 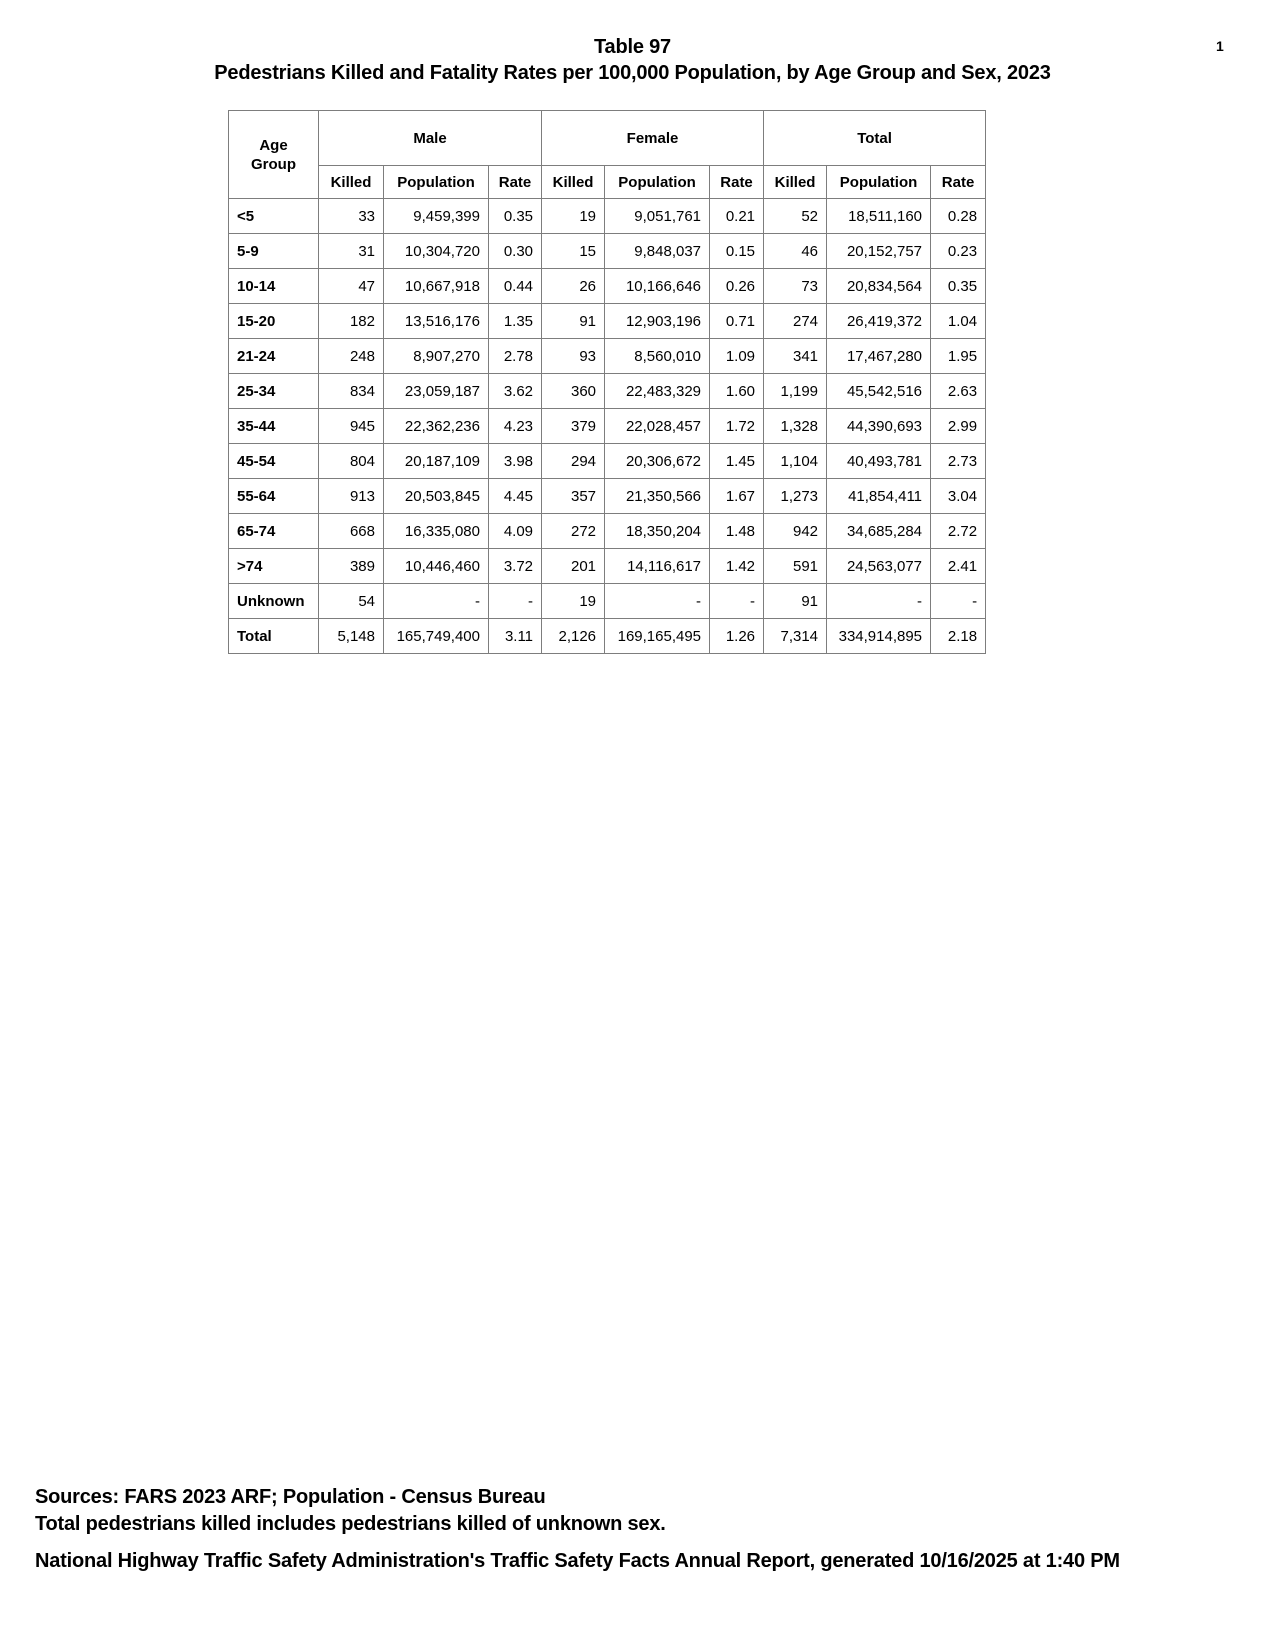 I want to click on female-population-header: Population, so click(x=657, y=182).